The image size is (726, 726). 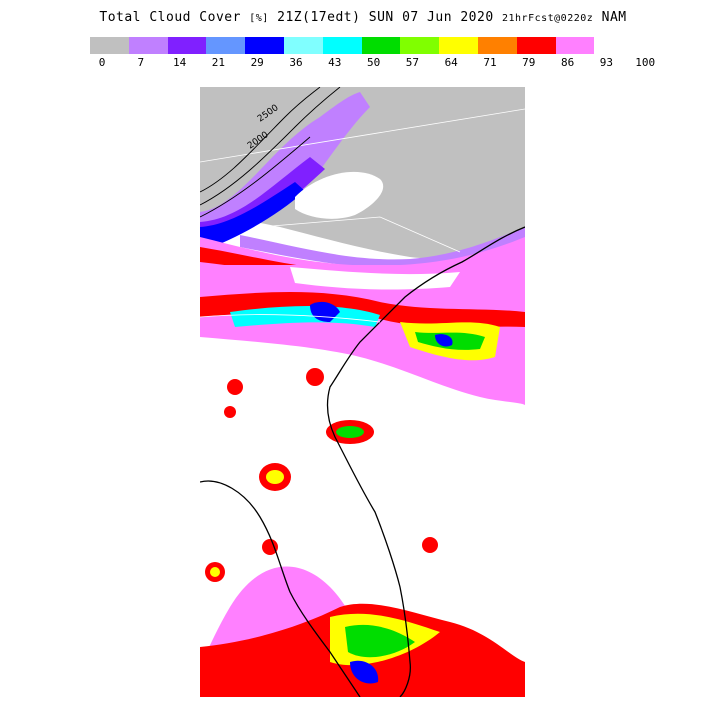 I want to click on colorbar-tick-label: 86, so click(x=567, y=62).